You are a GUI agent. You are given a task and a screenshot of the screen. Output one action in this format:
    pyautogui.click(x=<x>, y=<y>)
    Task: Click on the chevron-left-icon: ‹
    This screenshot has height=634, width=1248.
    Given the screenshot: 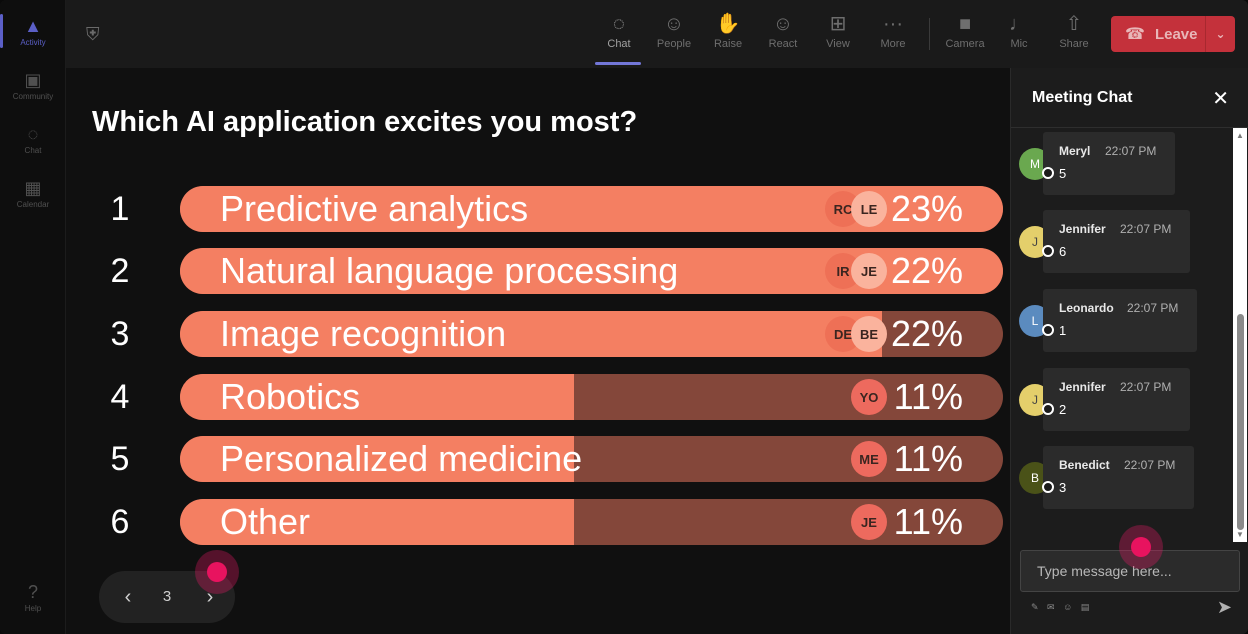 What is the action you would take?
    pyautogui.click(x=128, y=597)
    